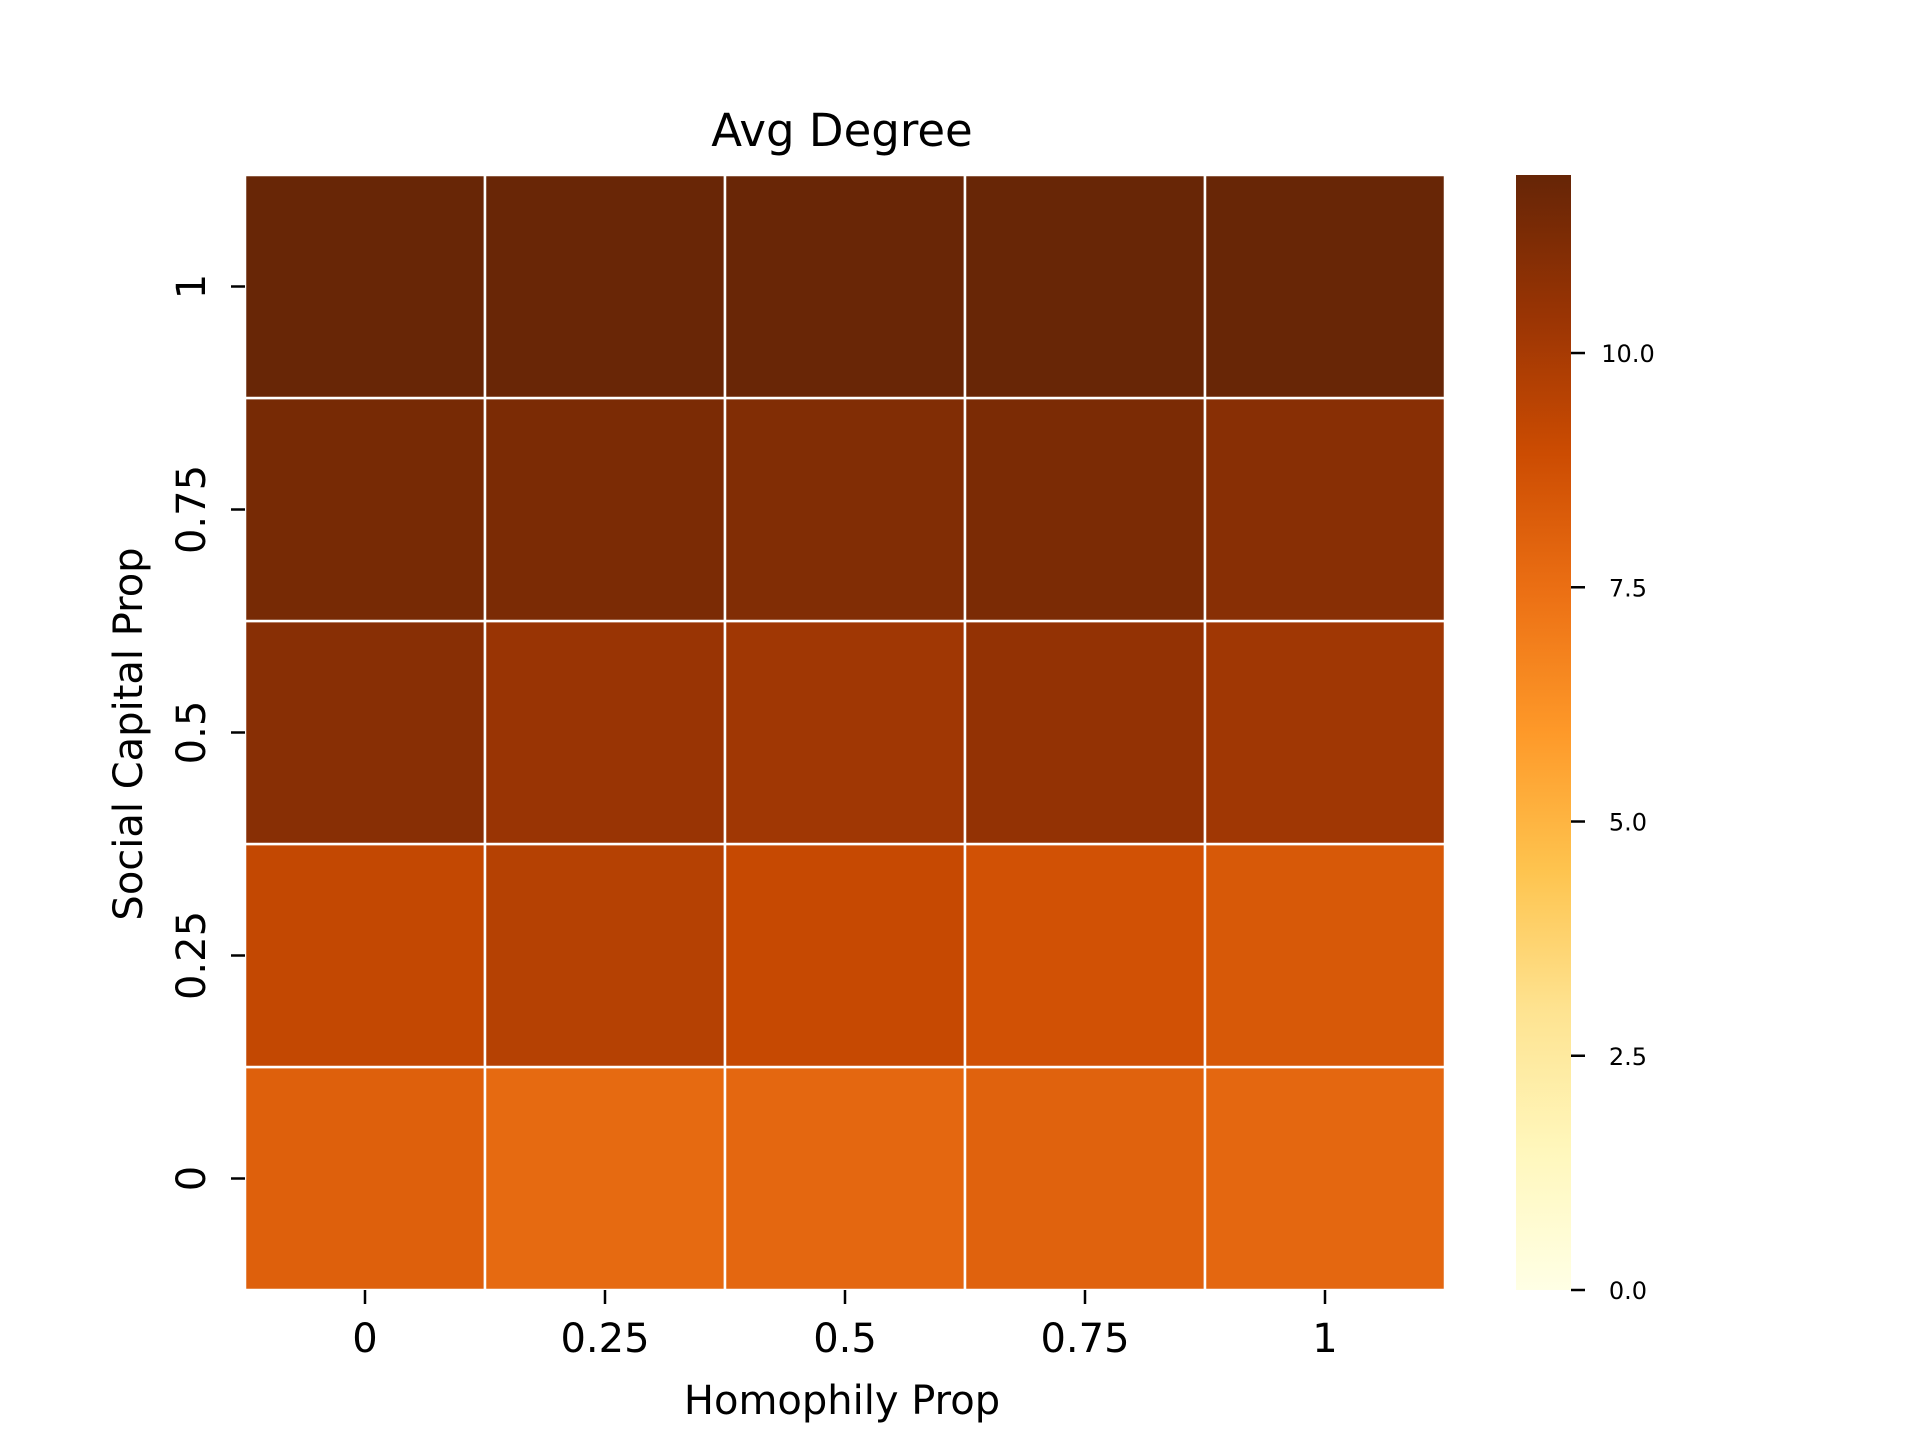  What do you see at coordinates (192, 509) in the screenshot?
I see `y-tick-label: 0.75` at bounding box center [192, 509].